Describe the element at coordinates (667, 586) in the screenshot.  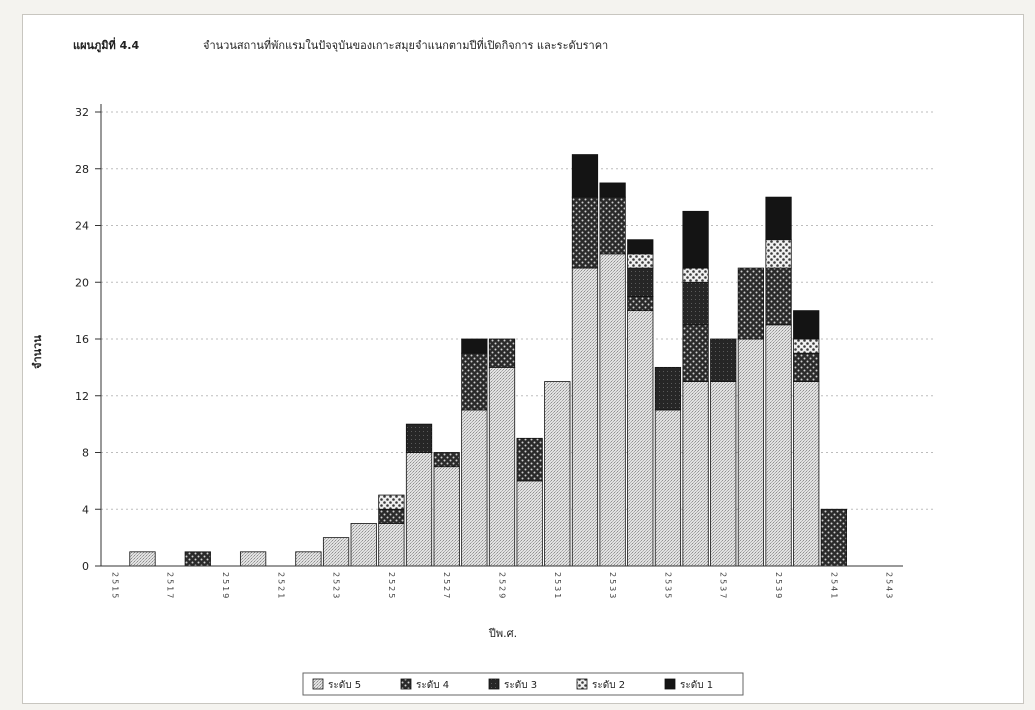
I see `x-tick-label: 2535` at that location.